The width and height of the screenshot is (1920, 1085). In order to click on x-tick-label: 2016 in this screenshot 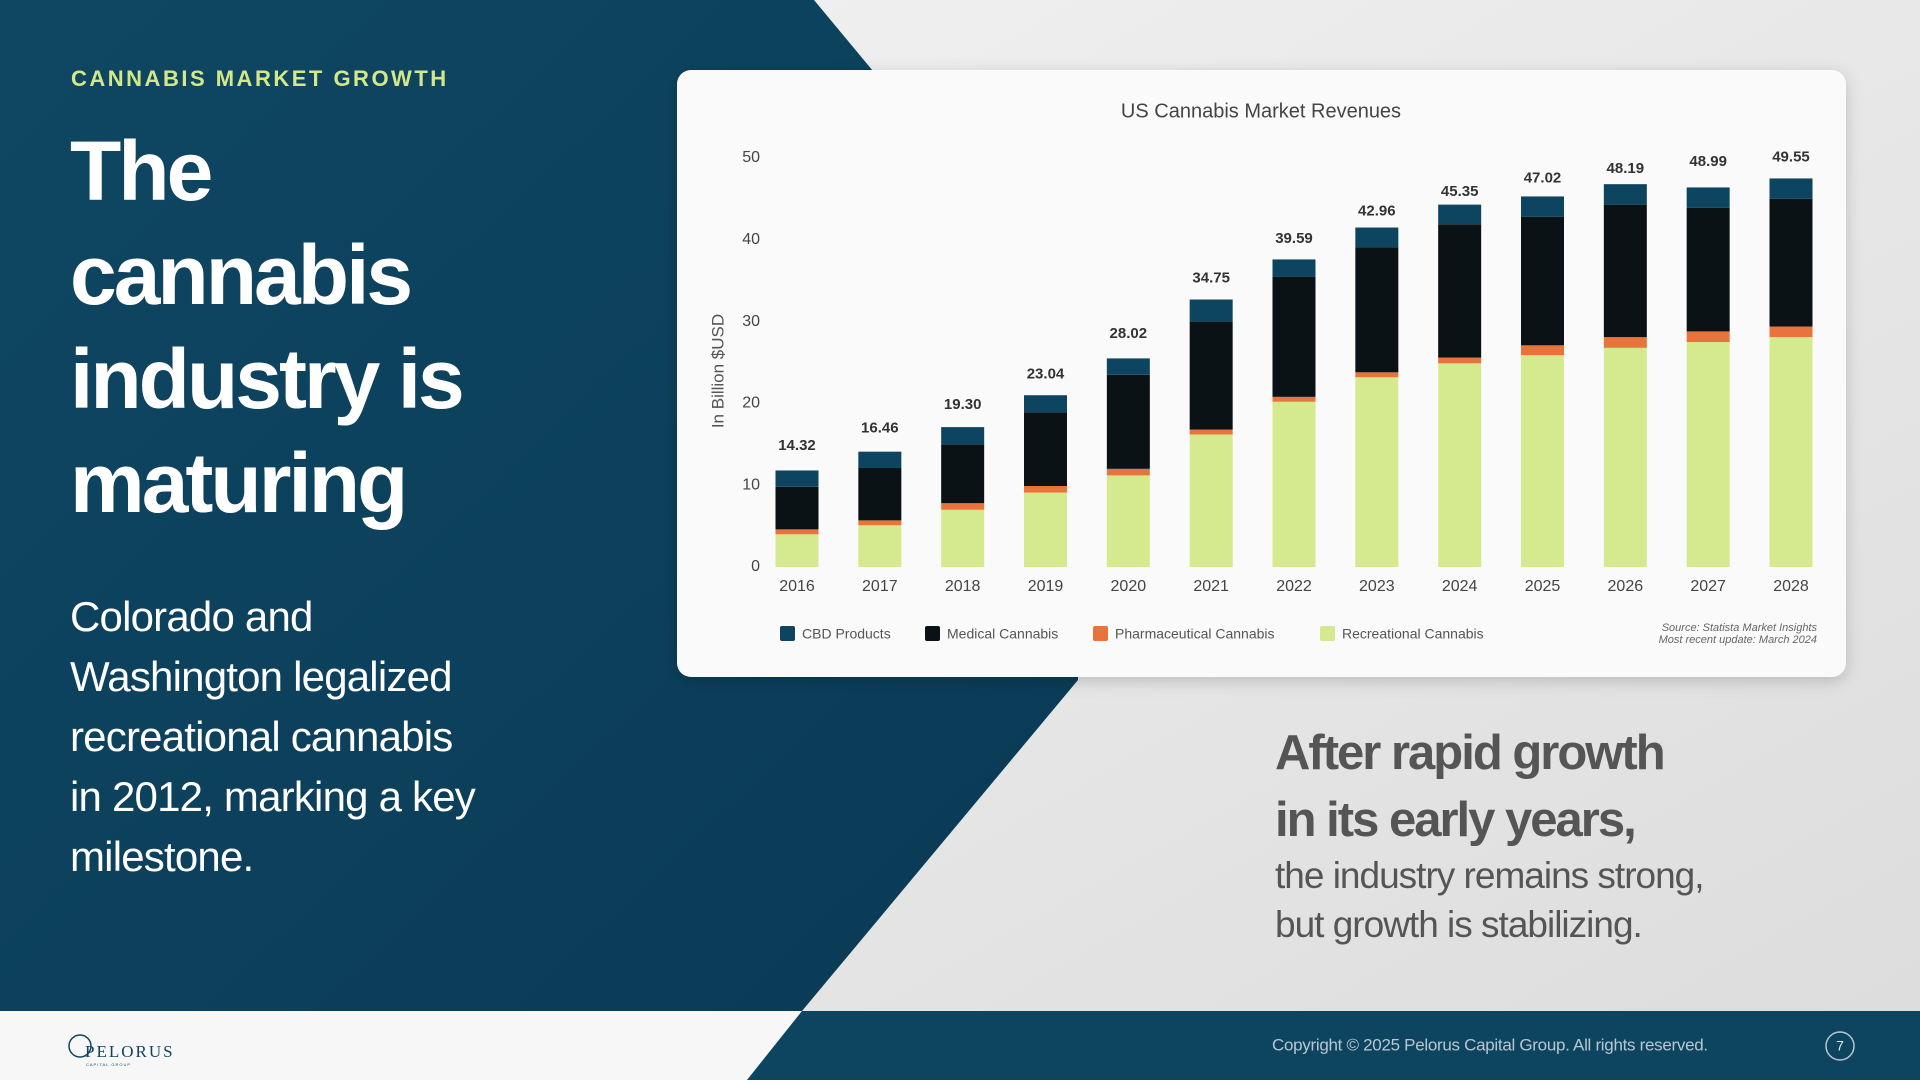, I will do `click(797, 586)`.